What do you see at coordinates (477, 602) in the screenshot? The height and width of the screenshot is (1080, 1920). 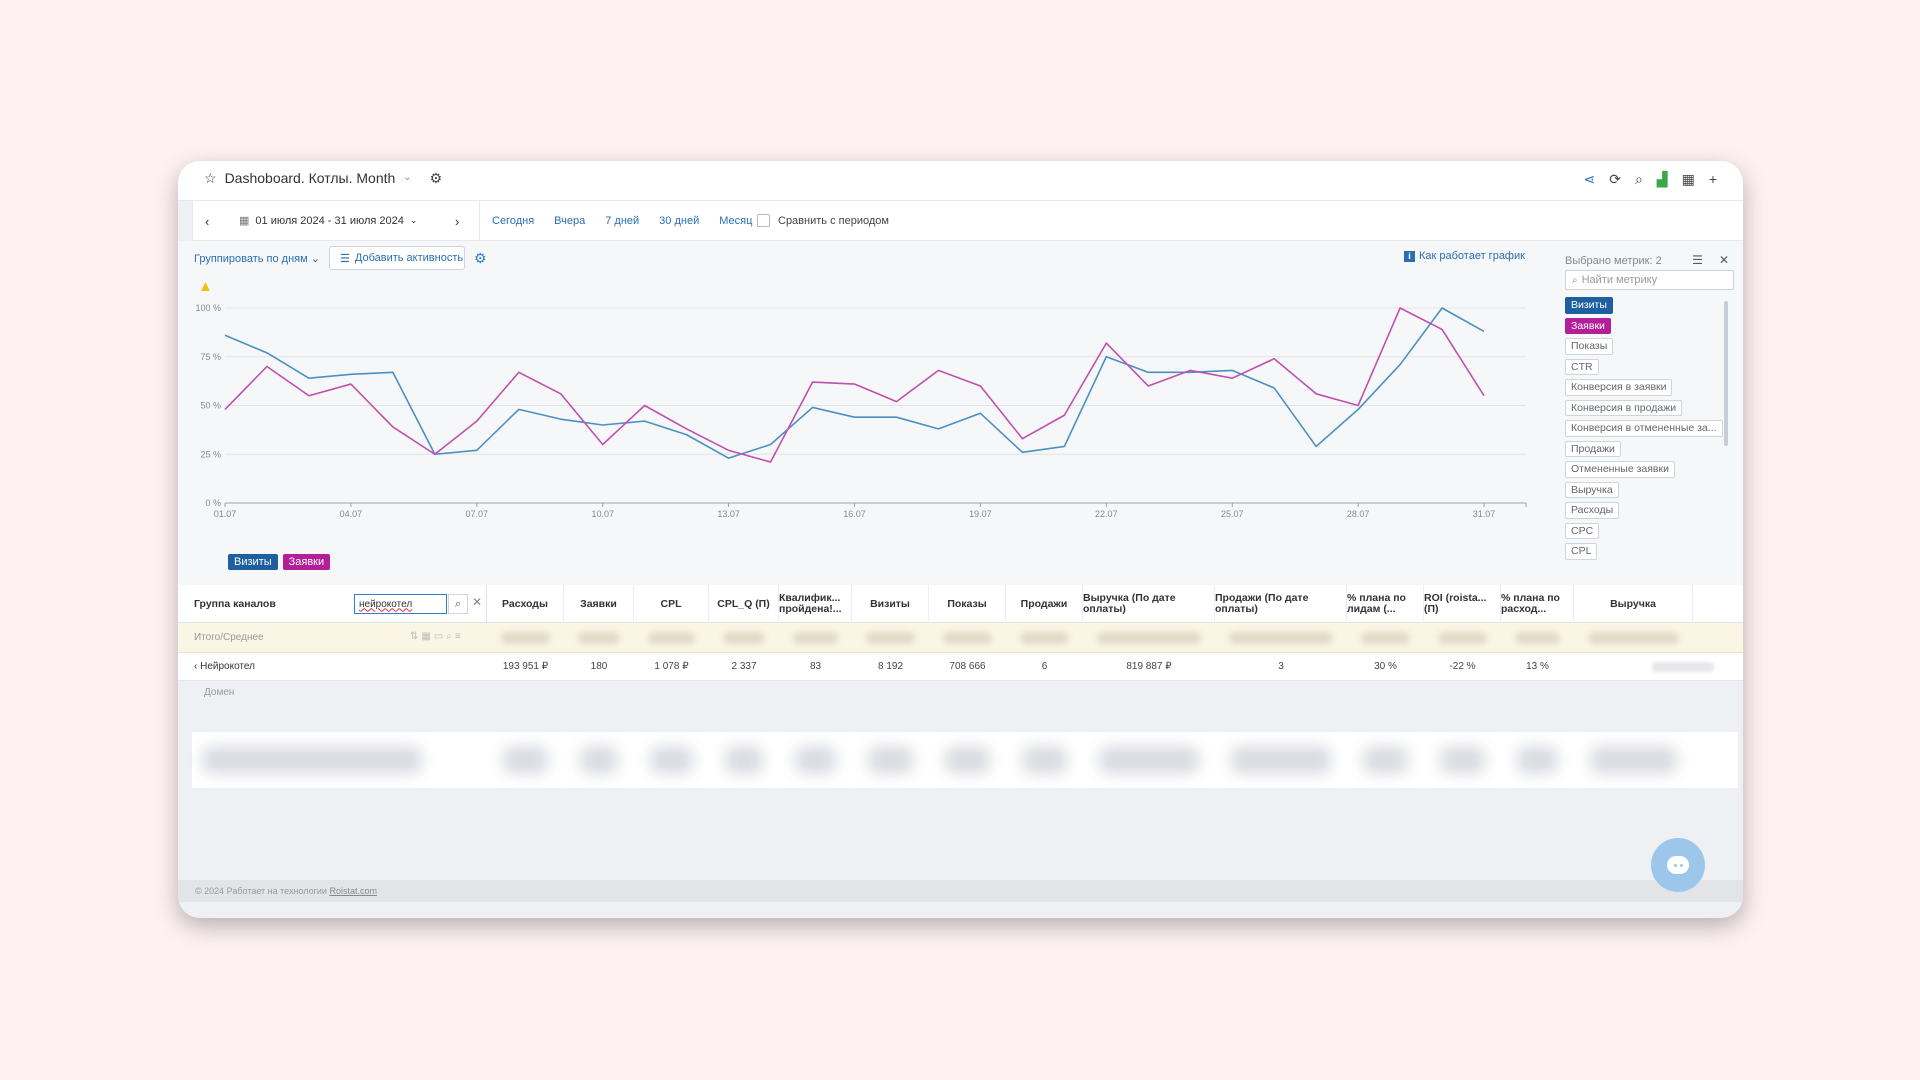 I see `filter-clear-icon: ✕` at bounding box center [477, 602].